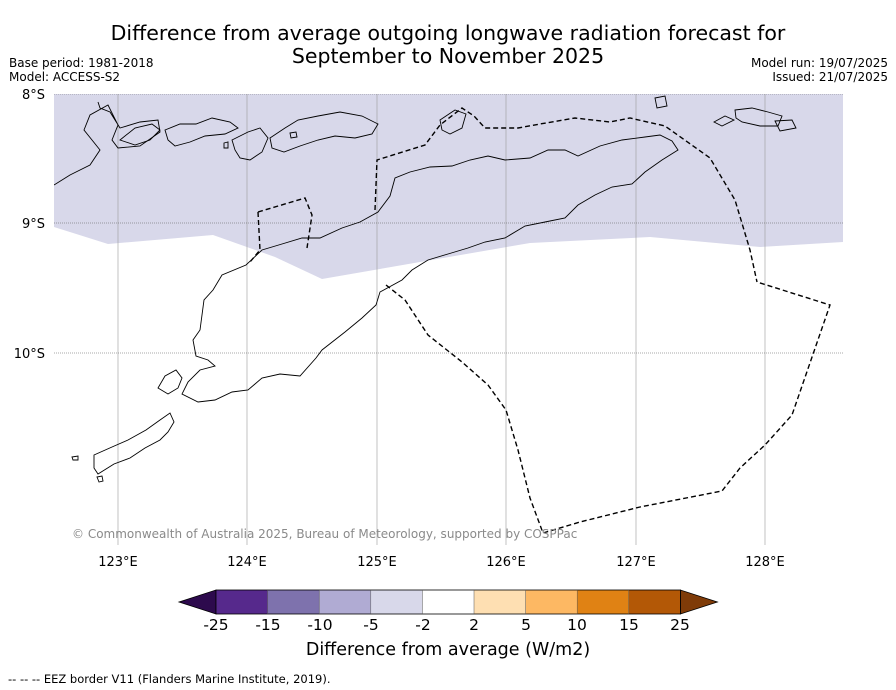 Image resolution: width=896 pixels, height=690 pixels. What do you see at coordinates (785, 125) in the screenshot?
I see `island-e-coastline` at bounding box center [785, 125].